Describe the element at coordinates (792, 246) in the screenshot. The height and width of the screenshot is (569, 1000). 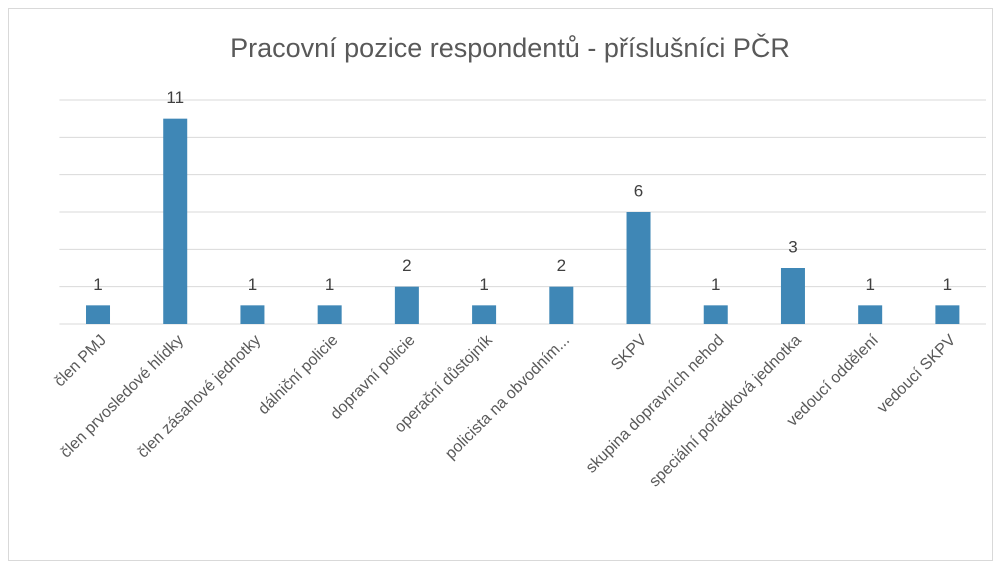
I see `data-label: 3` at that location.